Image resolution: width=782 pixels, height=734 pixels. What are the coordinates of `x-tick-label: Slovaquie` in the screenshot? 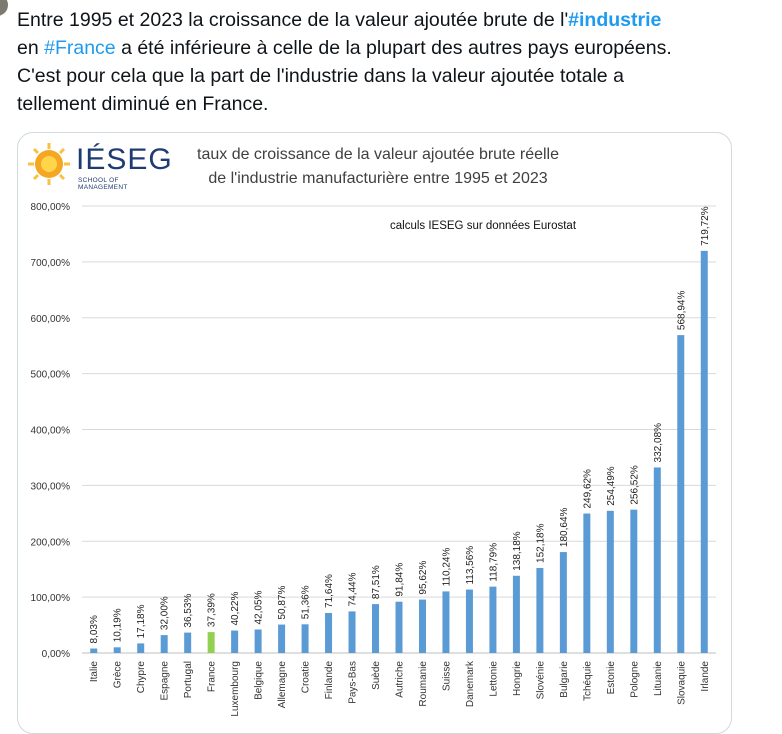 It's located at (681, 683).